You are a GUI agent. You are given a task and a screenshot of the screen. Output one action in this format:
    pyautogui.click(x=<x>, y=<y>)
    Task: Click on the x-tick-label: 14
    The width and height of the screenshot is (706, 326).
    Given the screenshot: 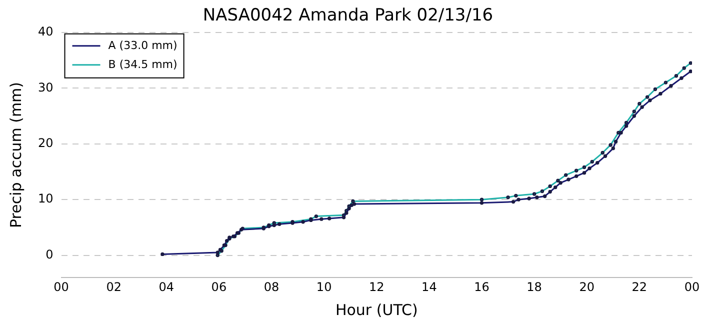 What is the action you would take?
    pyautogui.click(x=429, y=287)
    